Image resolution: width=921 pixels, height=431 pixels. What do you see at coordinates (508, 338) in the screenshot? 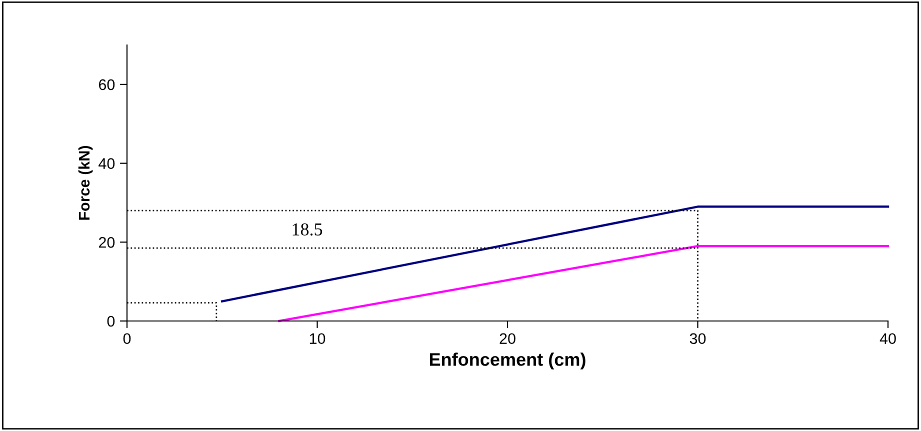
I see `x-tick-label: 20` at bounding box center [508, 338].